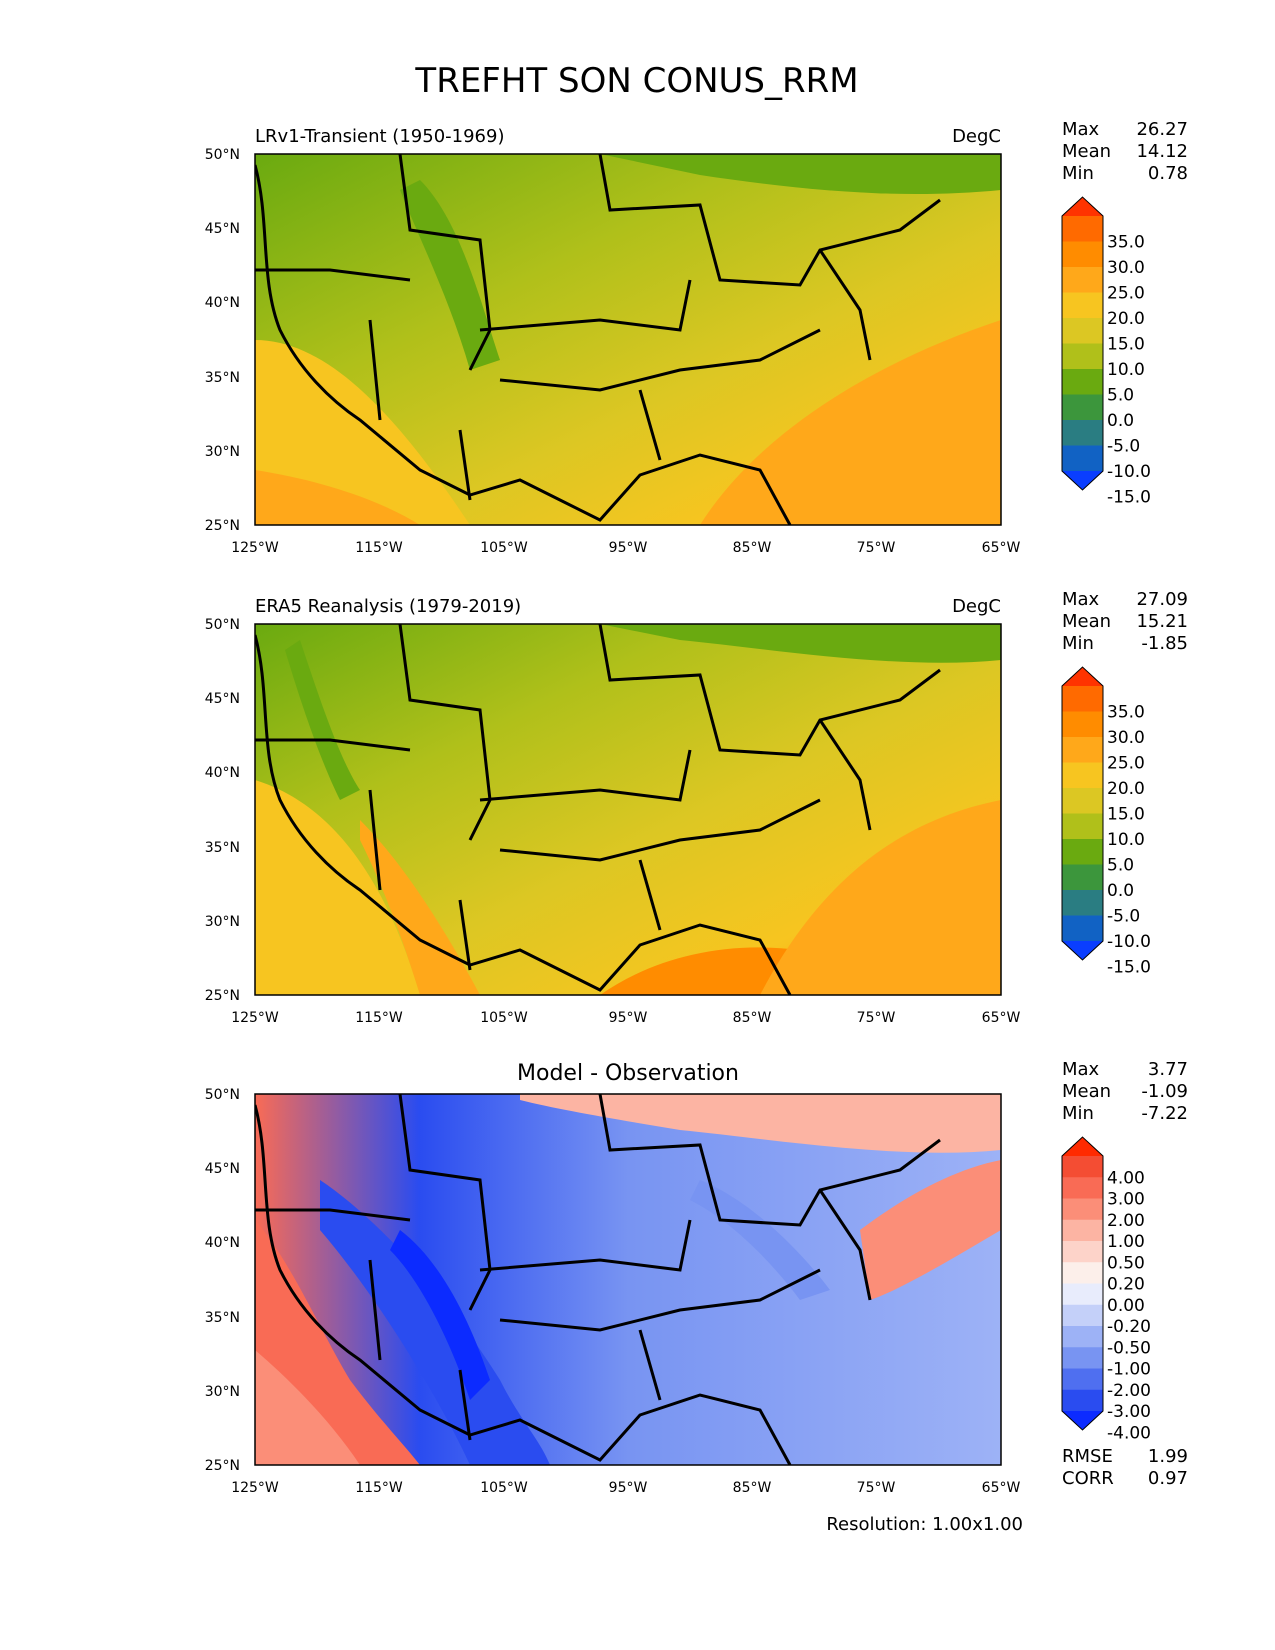 The image size is (1275, 1650). What do you see at coordinates (1126, 1285) in the screenshot?
I see `colorbar-tick-label: 0.20` at bounding box center [1126, 1285].